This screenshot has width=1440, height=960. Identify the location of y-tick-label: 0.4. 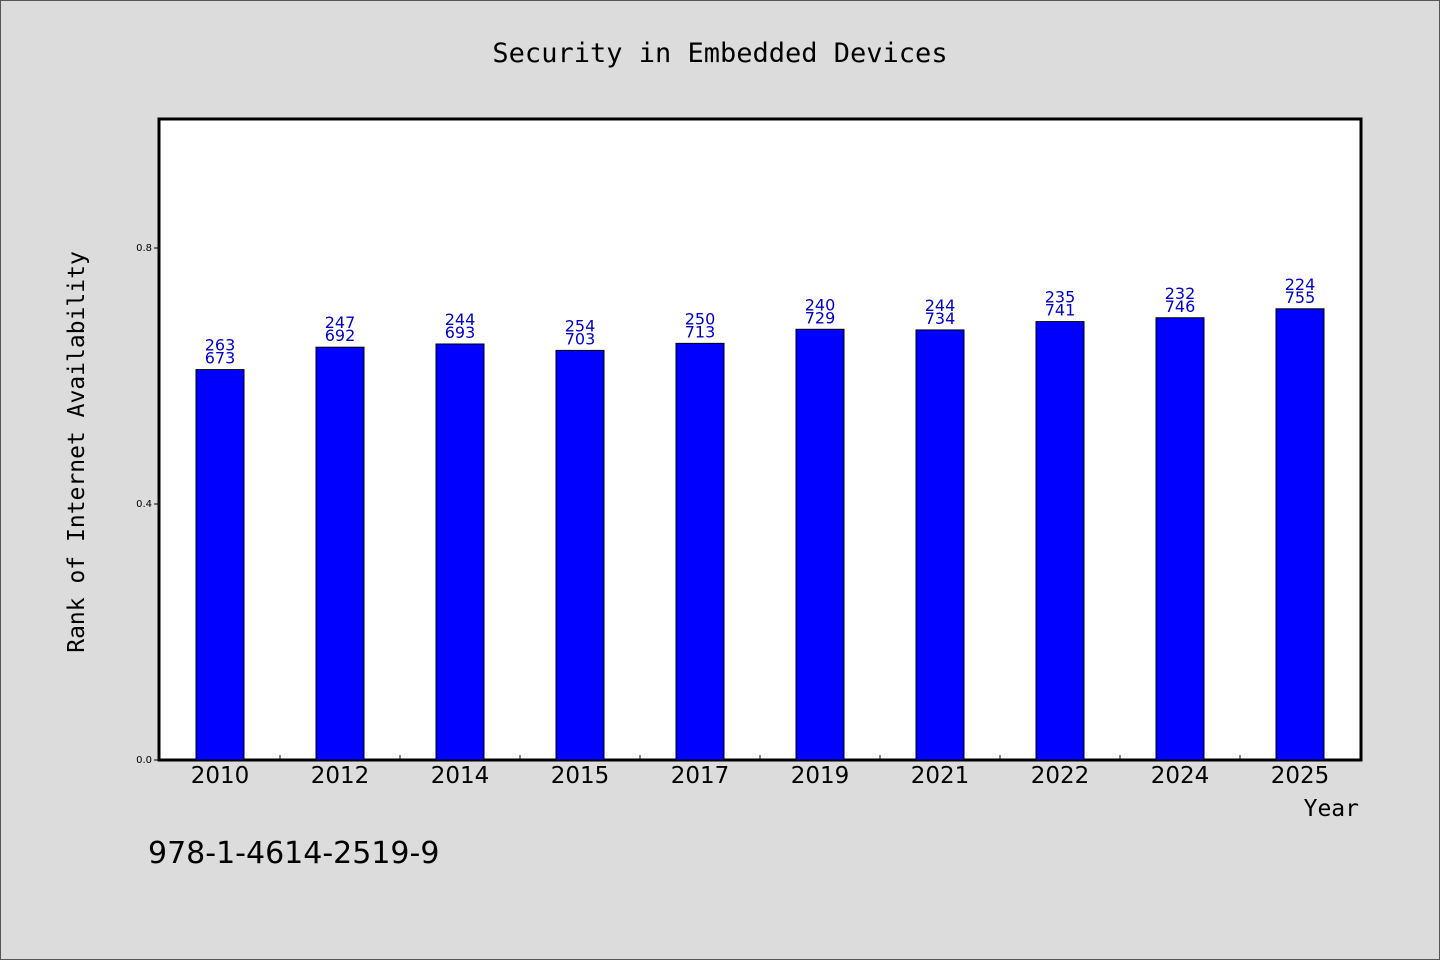
(144, 504).